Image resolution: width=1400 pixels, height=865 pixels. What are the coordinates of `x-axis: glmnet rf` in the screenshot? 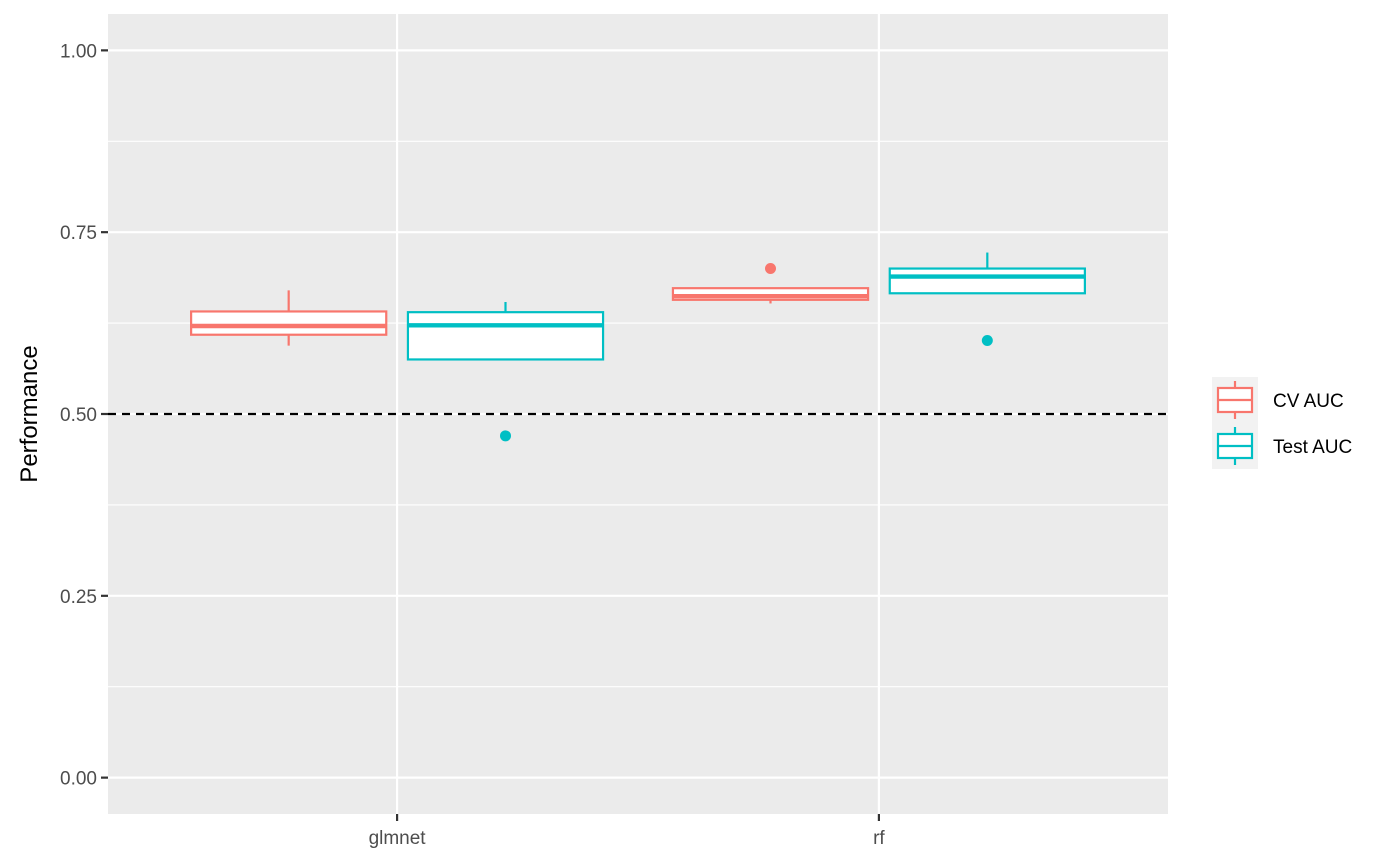 It's located at (627, 831).